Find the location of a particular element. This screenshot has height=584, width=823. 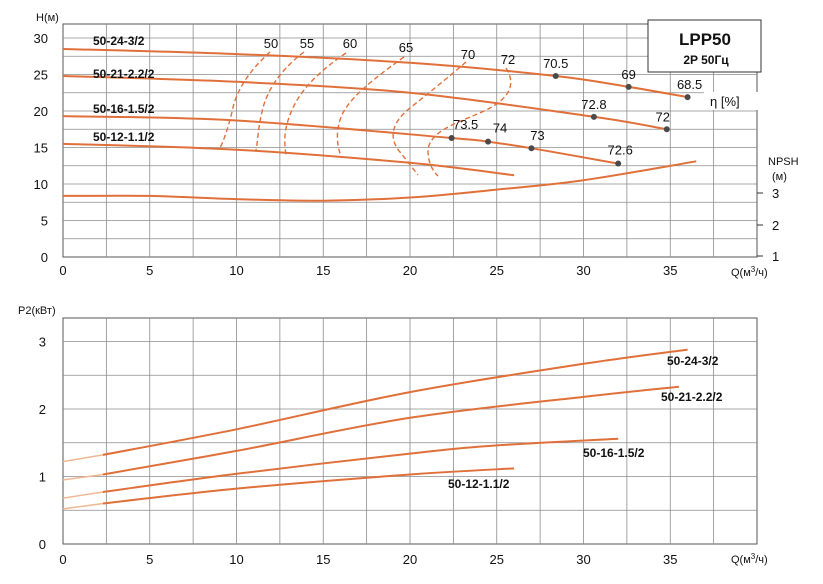

efficiency-point-label: 72.6 is located at coordinates (620, 150).